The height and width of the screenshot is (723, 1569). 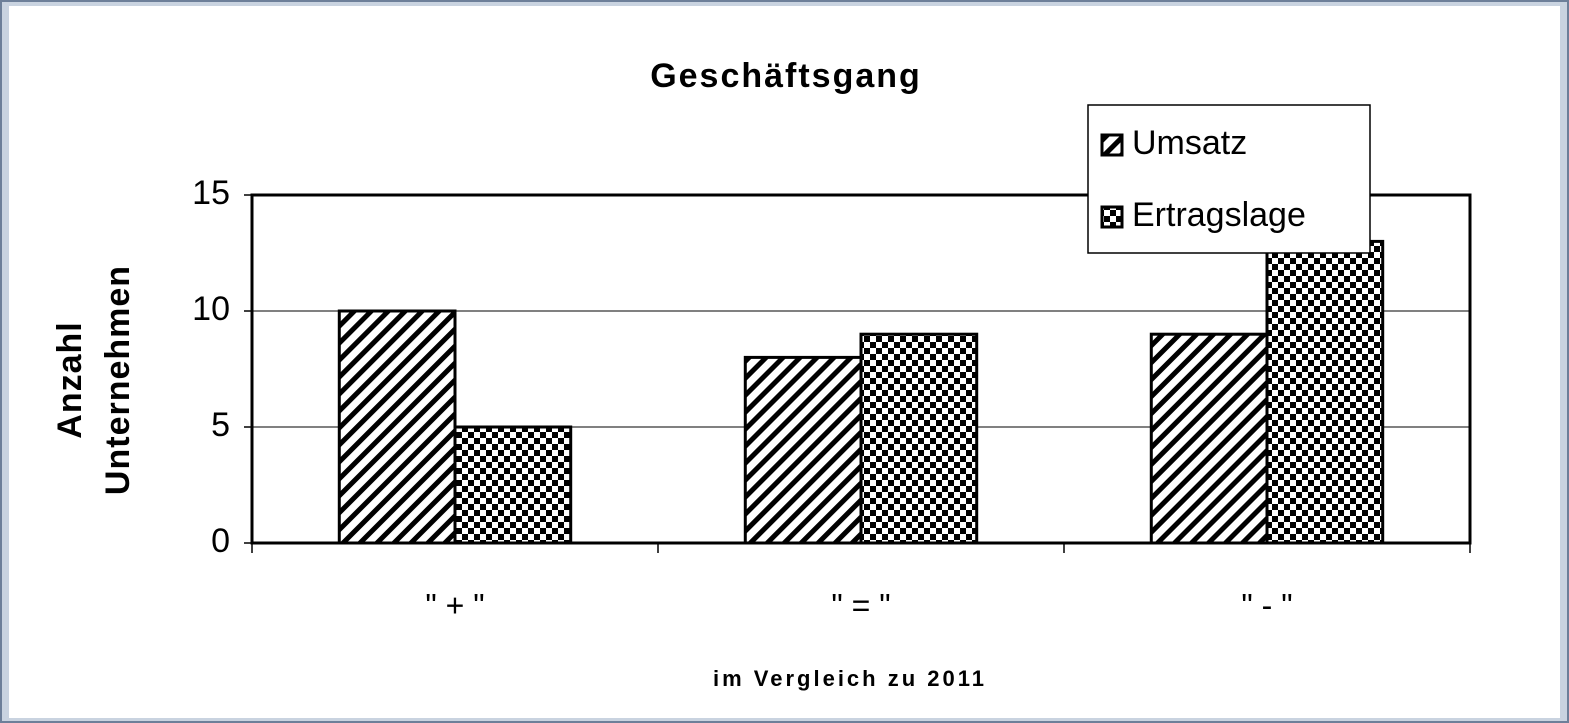 What do you see at coordinates (850, 678) in the screenshot?
I see `x-axis-label: im Vergleich zu 2011` at bounding box center [850, 678].